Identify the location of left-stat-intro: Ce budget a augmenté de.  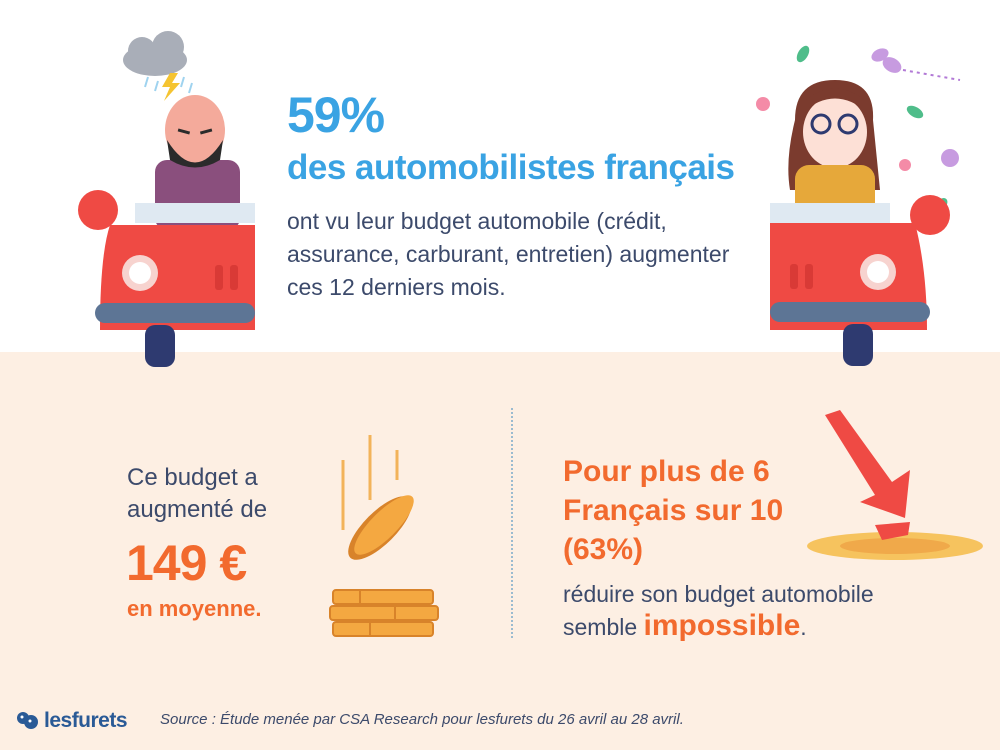
(197, 493).